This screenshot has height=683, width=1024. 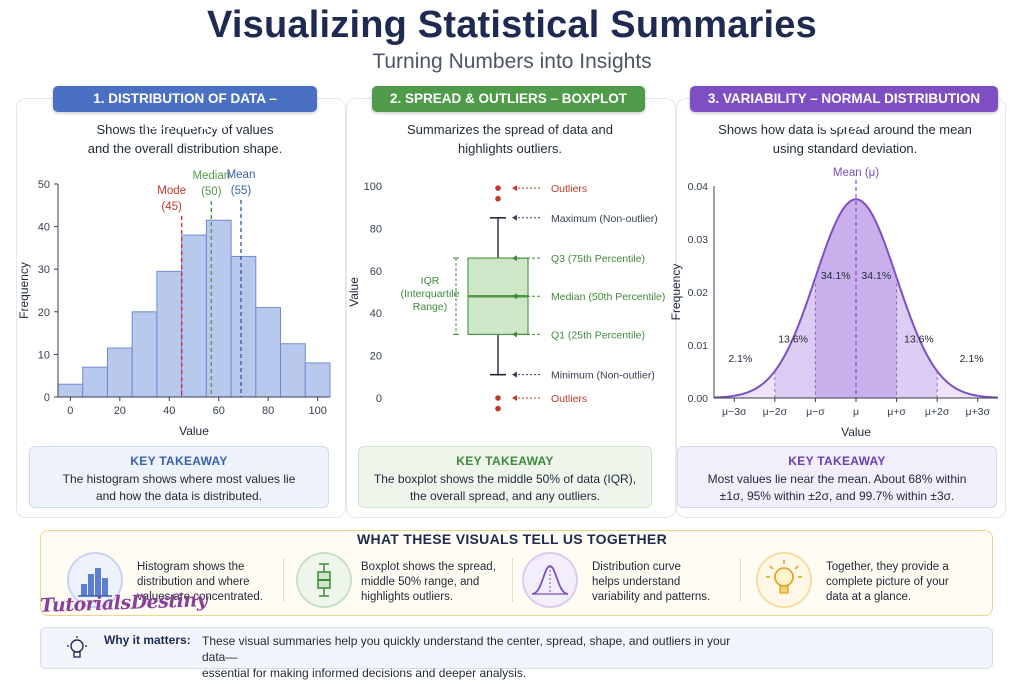 What do you see at coordinates (185, 109) in the screenshot?
I see `histogram-section-label: 1. DISTRIBUTION OF DATA – HISTOGRAM` at bounding box center [185, 109].